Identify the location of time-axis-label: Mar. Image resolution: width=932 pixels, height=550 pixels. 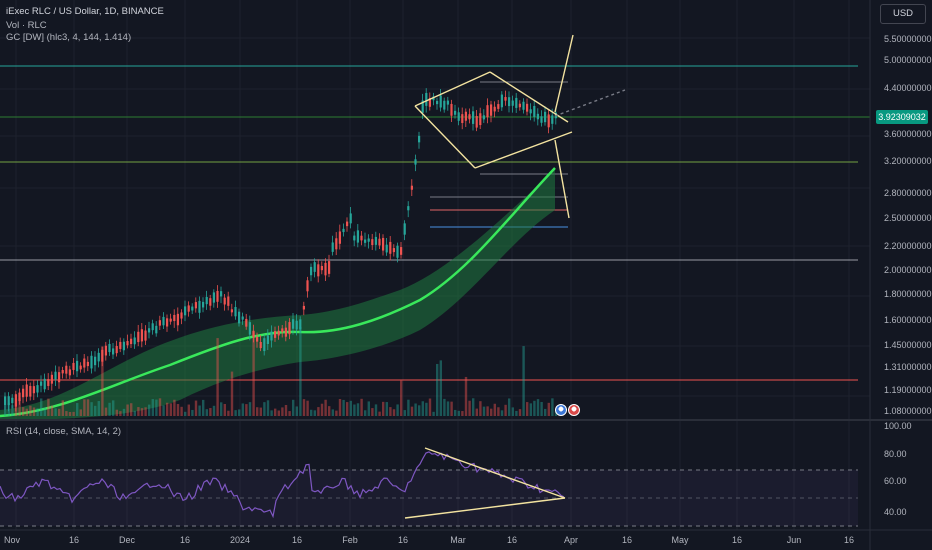
(458, 540).